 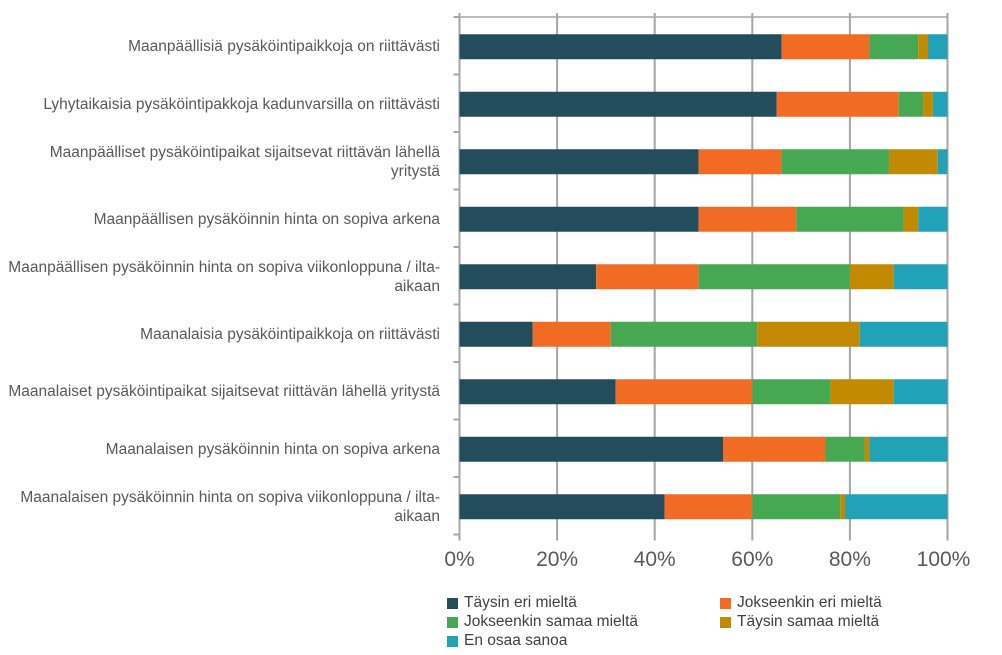 What do you see at coordinates (551, 621) in the screenshot?
I see `legend-label: Jokseenkin samaa mieltä` at bounding box center [551, 621].